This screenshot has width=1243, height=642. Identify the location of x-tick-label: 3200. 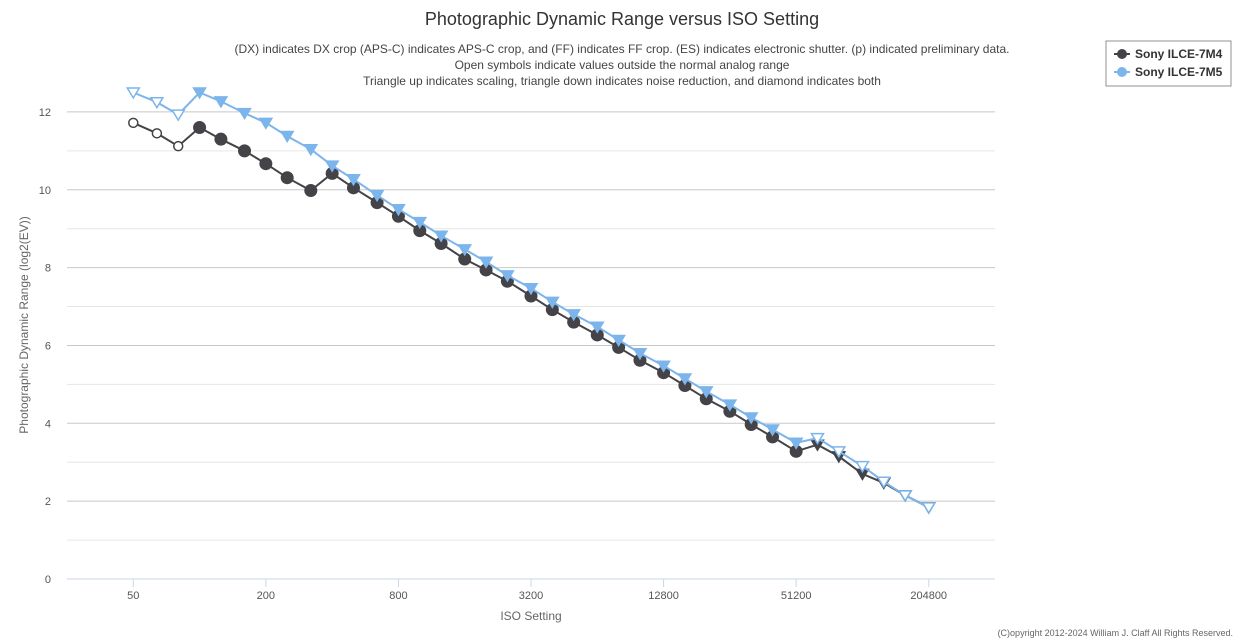
(531, 596).